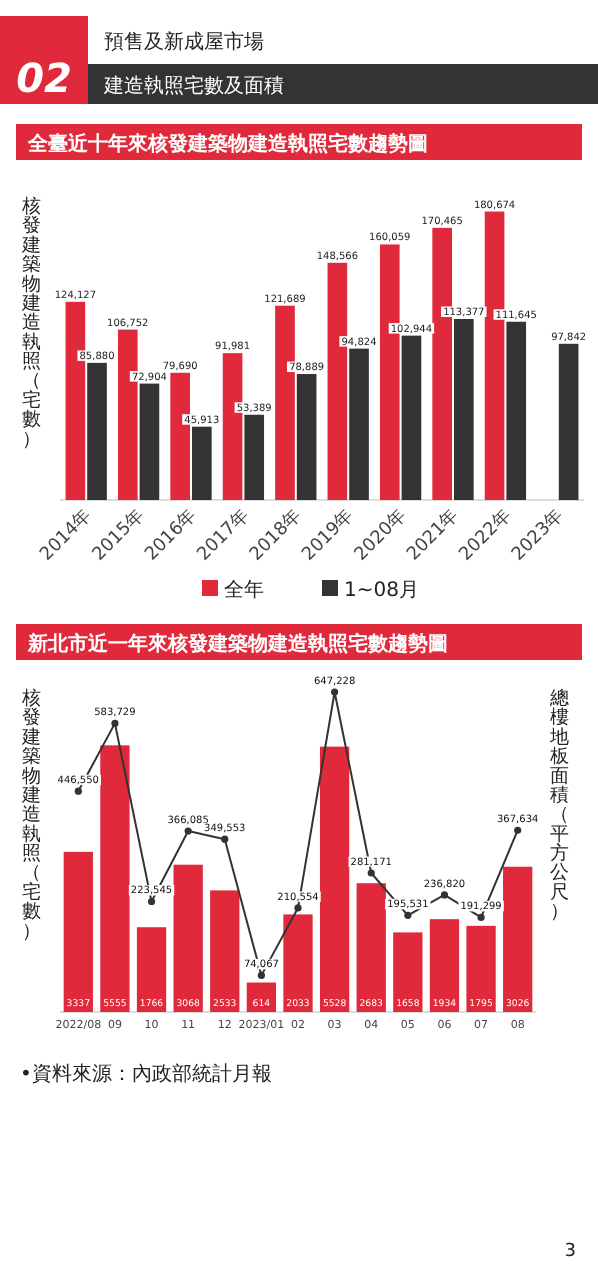 This screenshot has height=1280, width=598. Describe the element at coordinates (244, 590) in the screenshot. I see `legend-label: 全年` at that location.